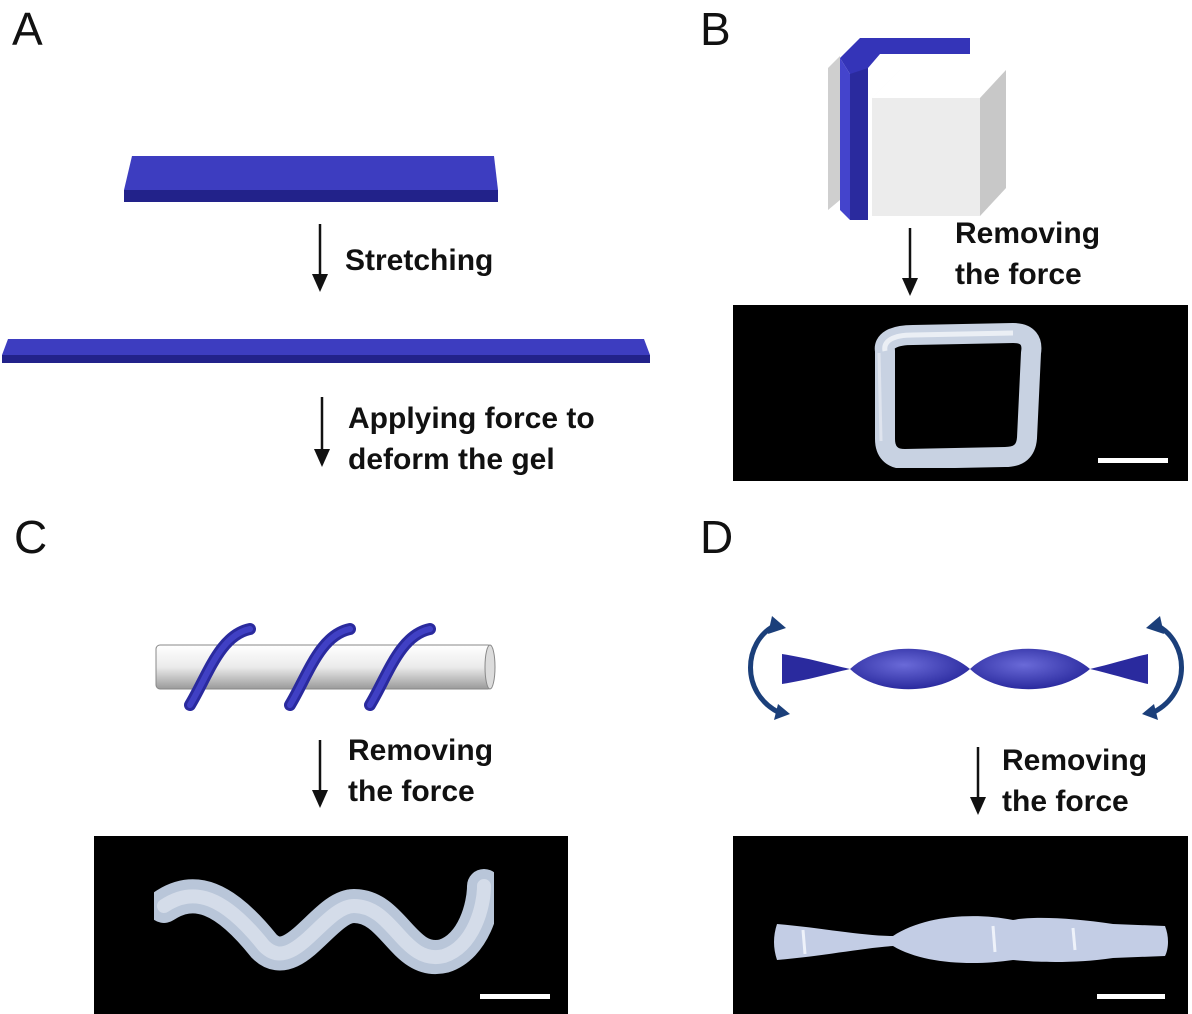  I want to click on panel-c-caption: Removing the force, so click(420, 771).